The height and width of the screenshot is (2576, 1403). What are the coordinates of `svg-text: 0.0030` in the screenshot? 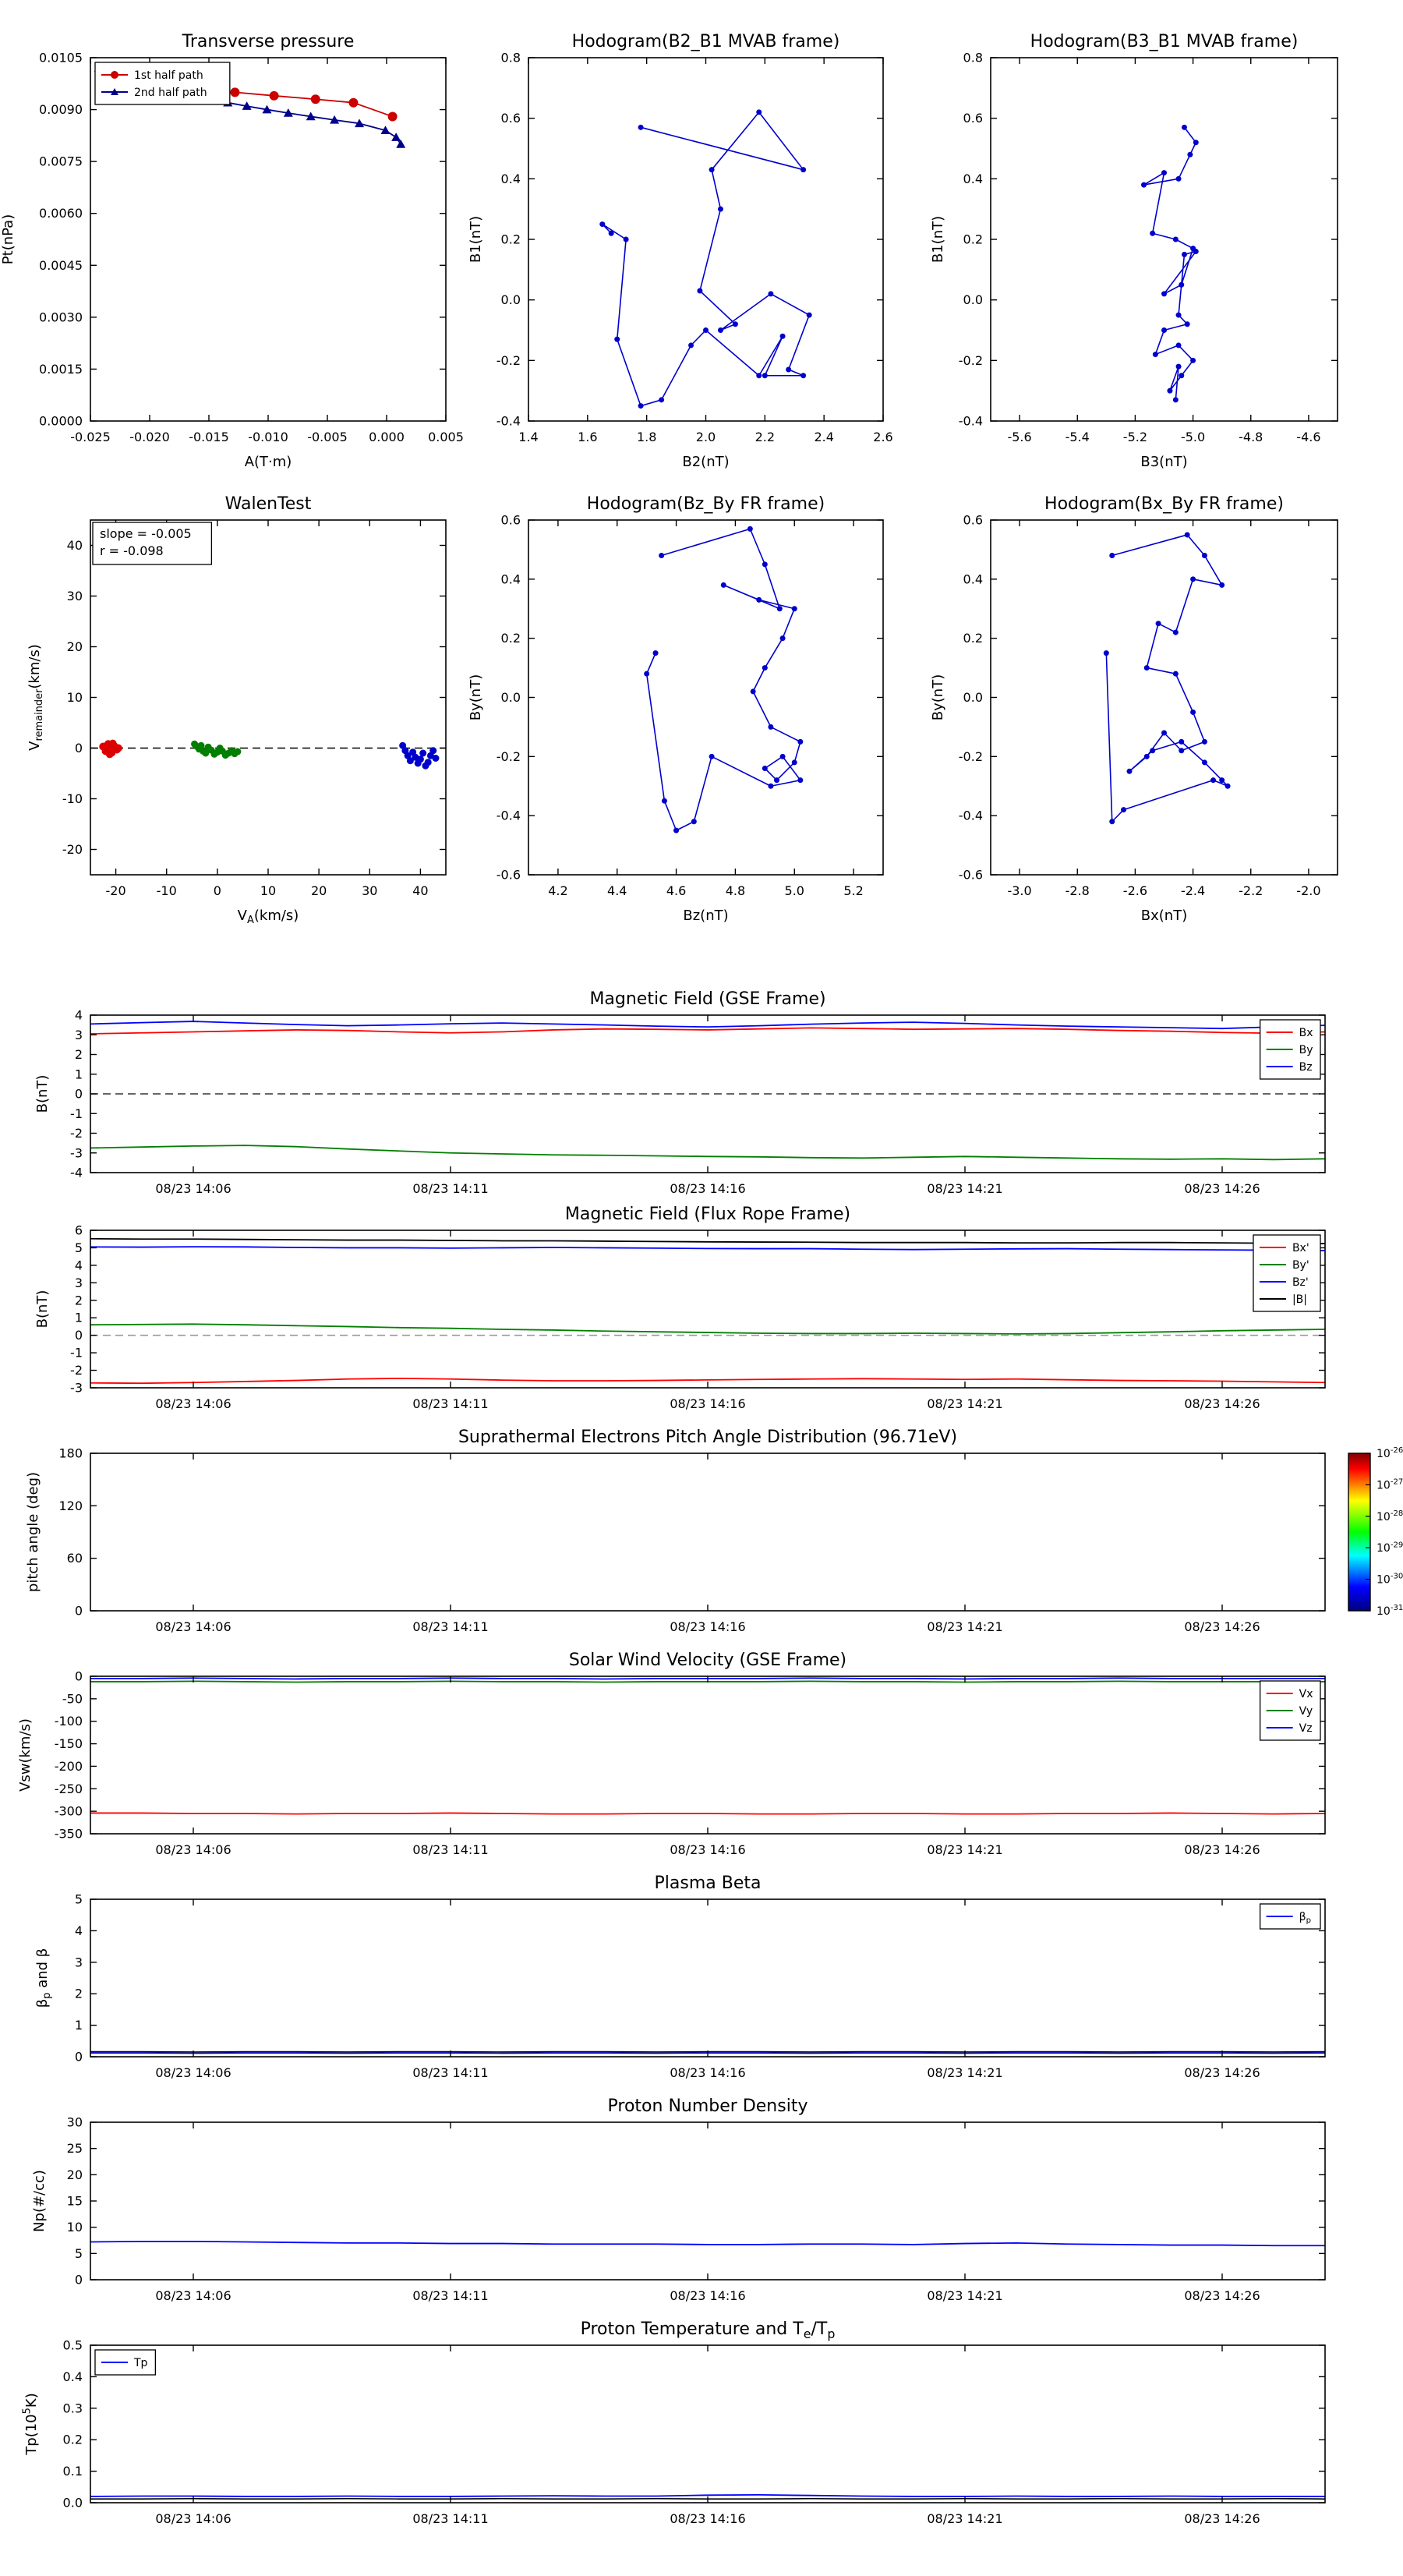 It's located at (61, 317).